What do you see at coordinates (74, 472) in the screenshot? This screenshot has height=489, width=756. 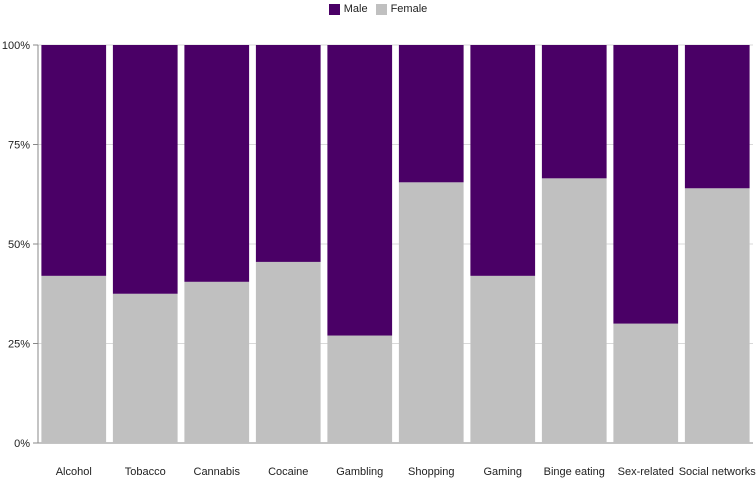 I see `x-tick-label: Alcohol` at bounding box center [74, 472].